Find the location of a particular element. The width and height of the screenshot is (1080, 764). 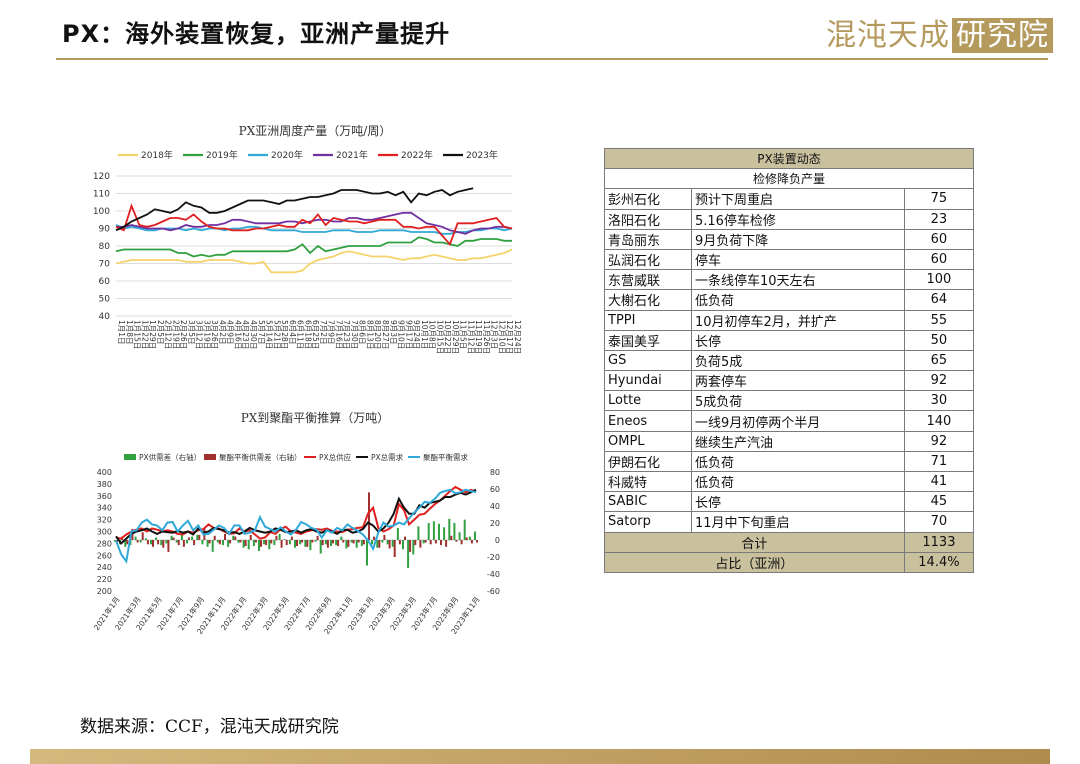

plant-status: 停车 is located at coordinates (797, 259).